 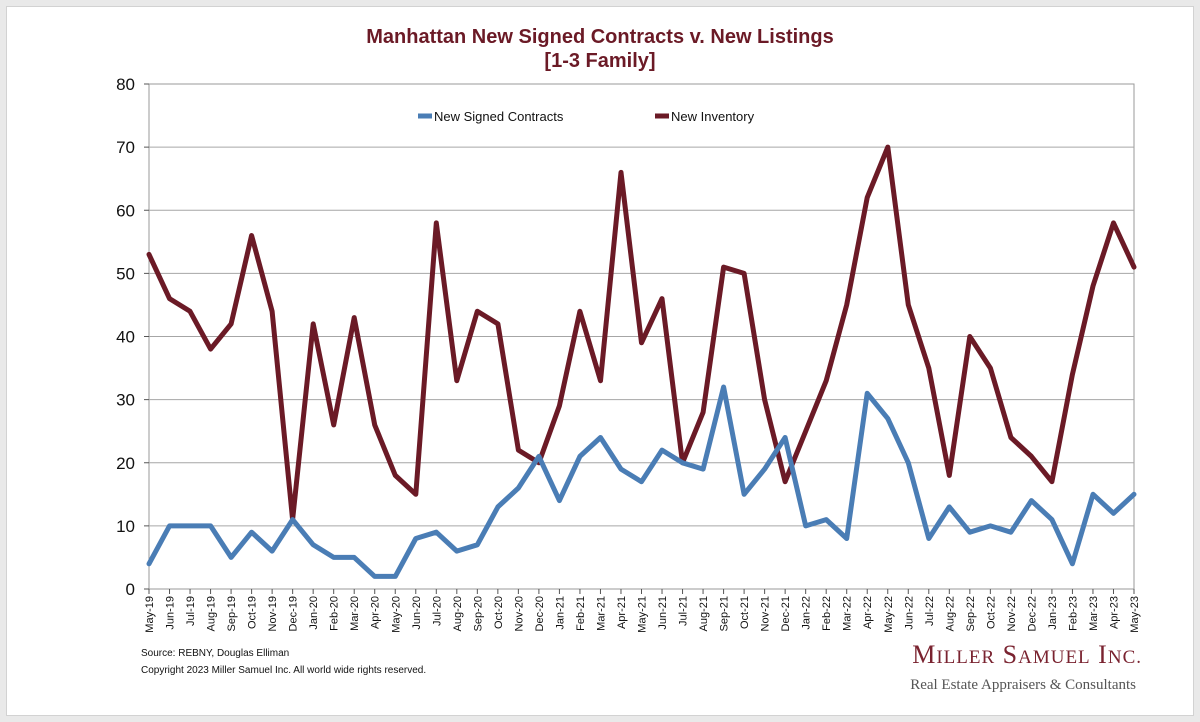 What do you see at coordinates (355, 613) in the screenshot?
I see `x-tick-label: Mar-20` at bounding box center [355, 613].